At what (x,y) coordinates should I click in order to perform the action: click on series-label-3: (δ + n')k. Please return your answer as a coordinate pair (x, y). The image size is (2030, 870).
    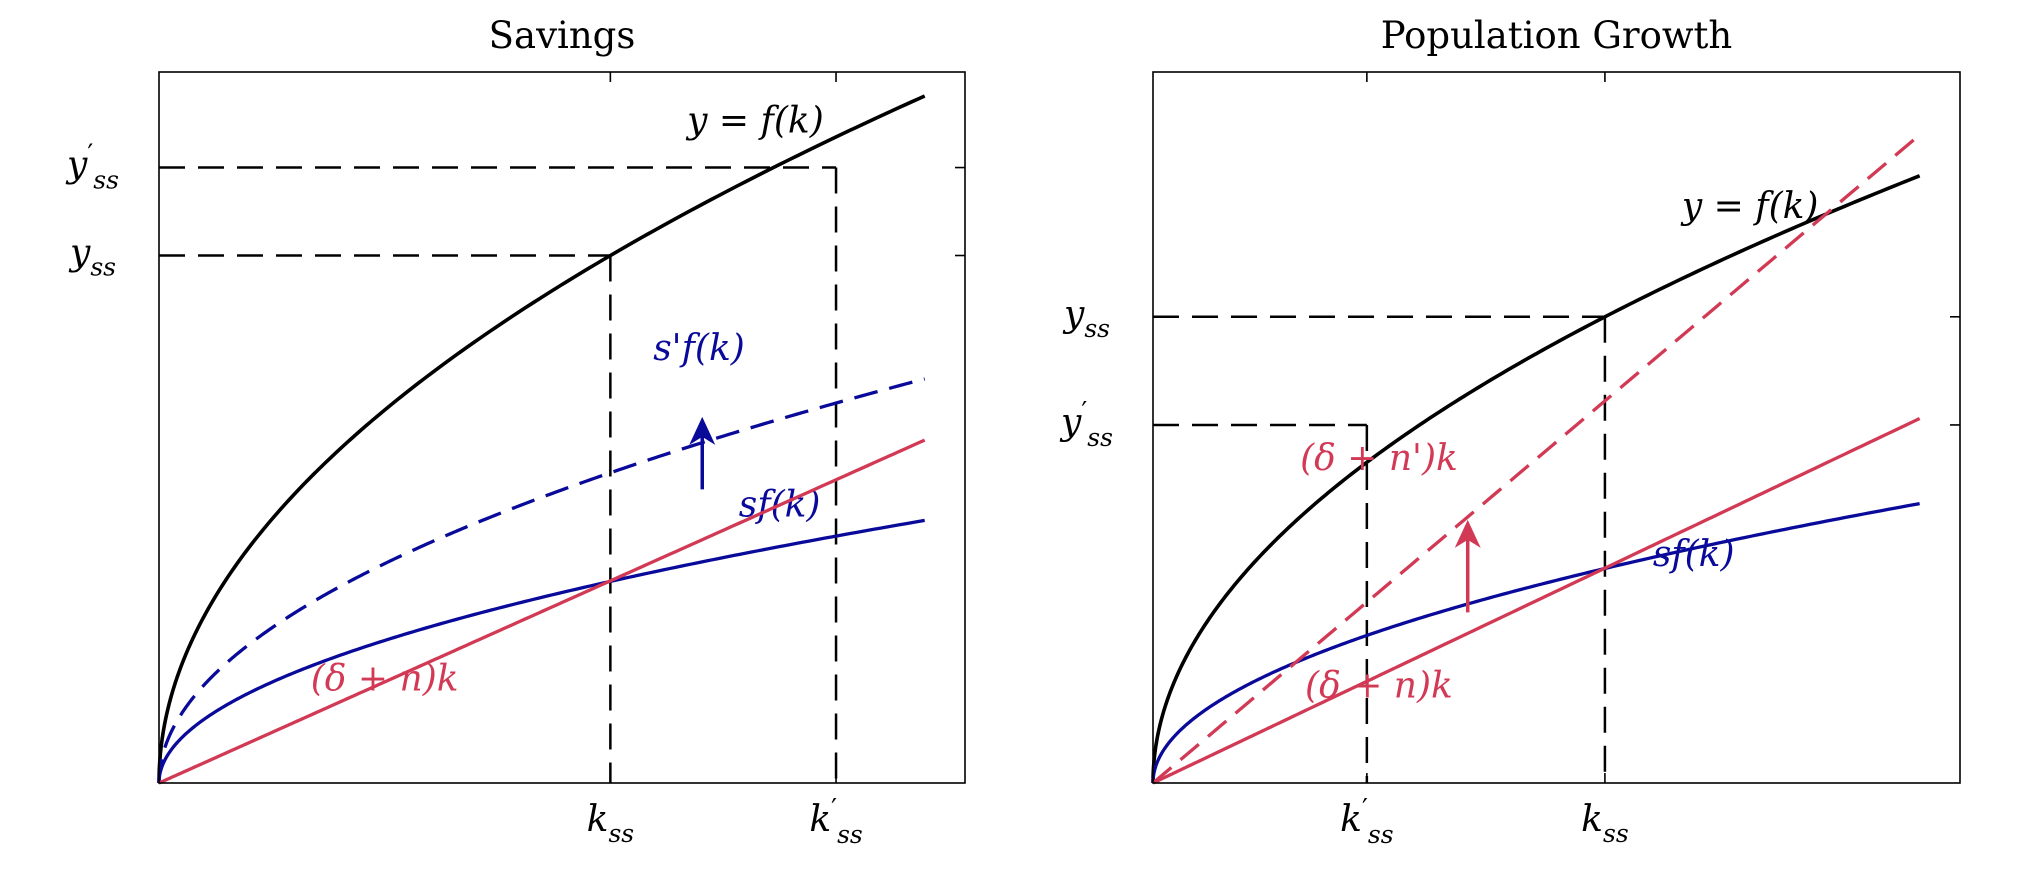
    Looking at the image, I should click on (1379, 458).